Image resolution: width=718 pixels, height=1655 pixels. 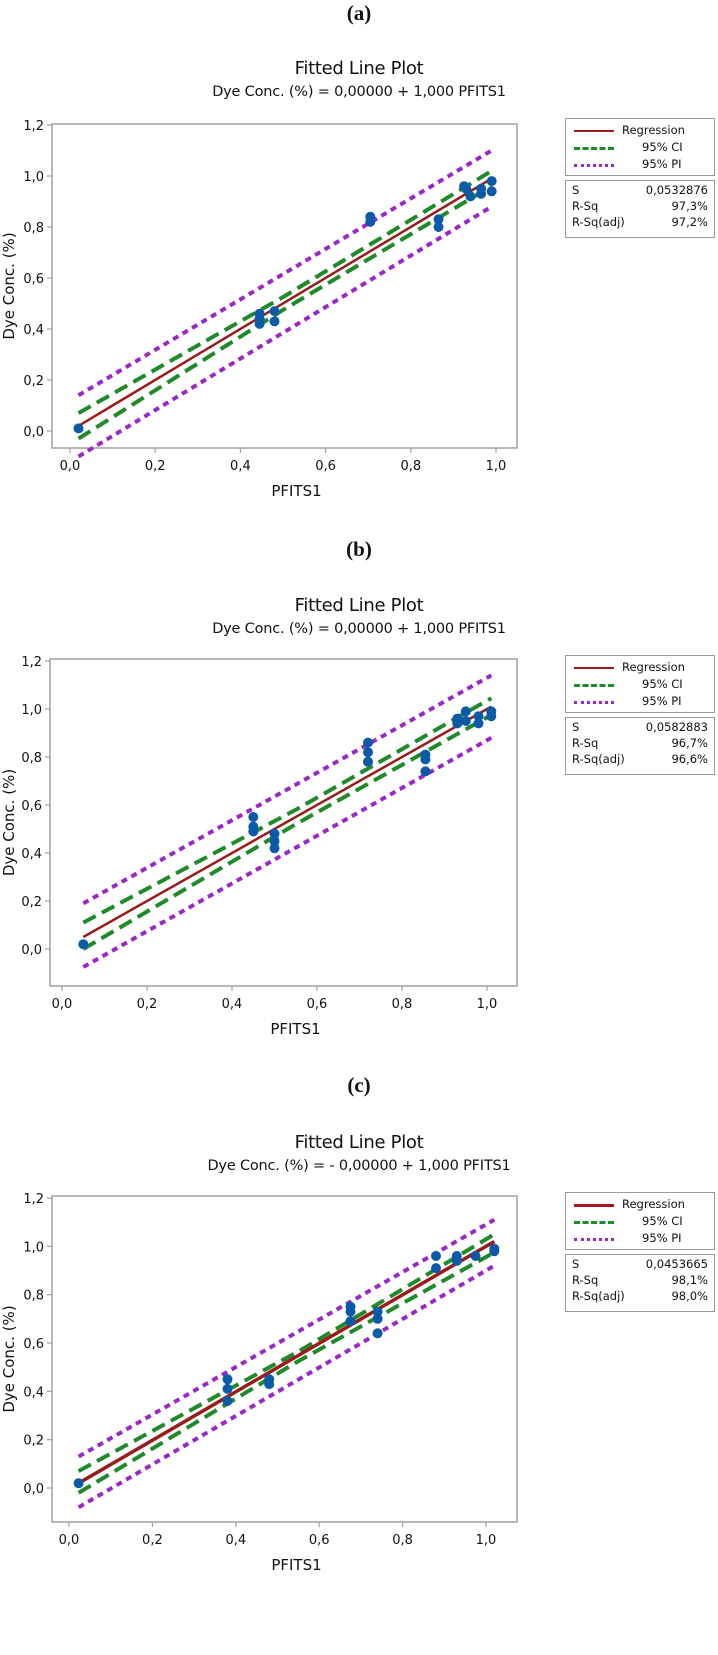 I want to click on panel-a-legend: Regression 95% CI 95% PI, so click(x=640, y=147).